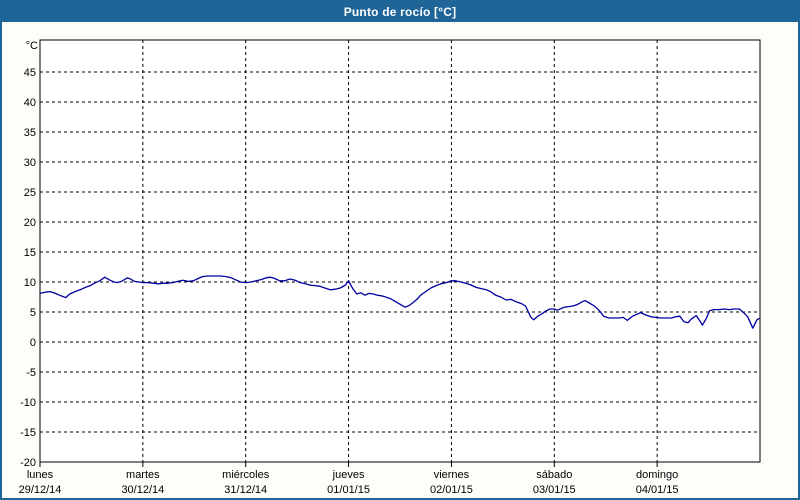 Image resolution: width=800 pixels, height=500 pixels. Describe the element at coordinates (30, 193) in the screenshot. I see `y-tick-label: 25` at that location.